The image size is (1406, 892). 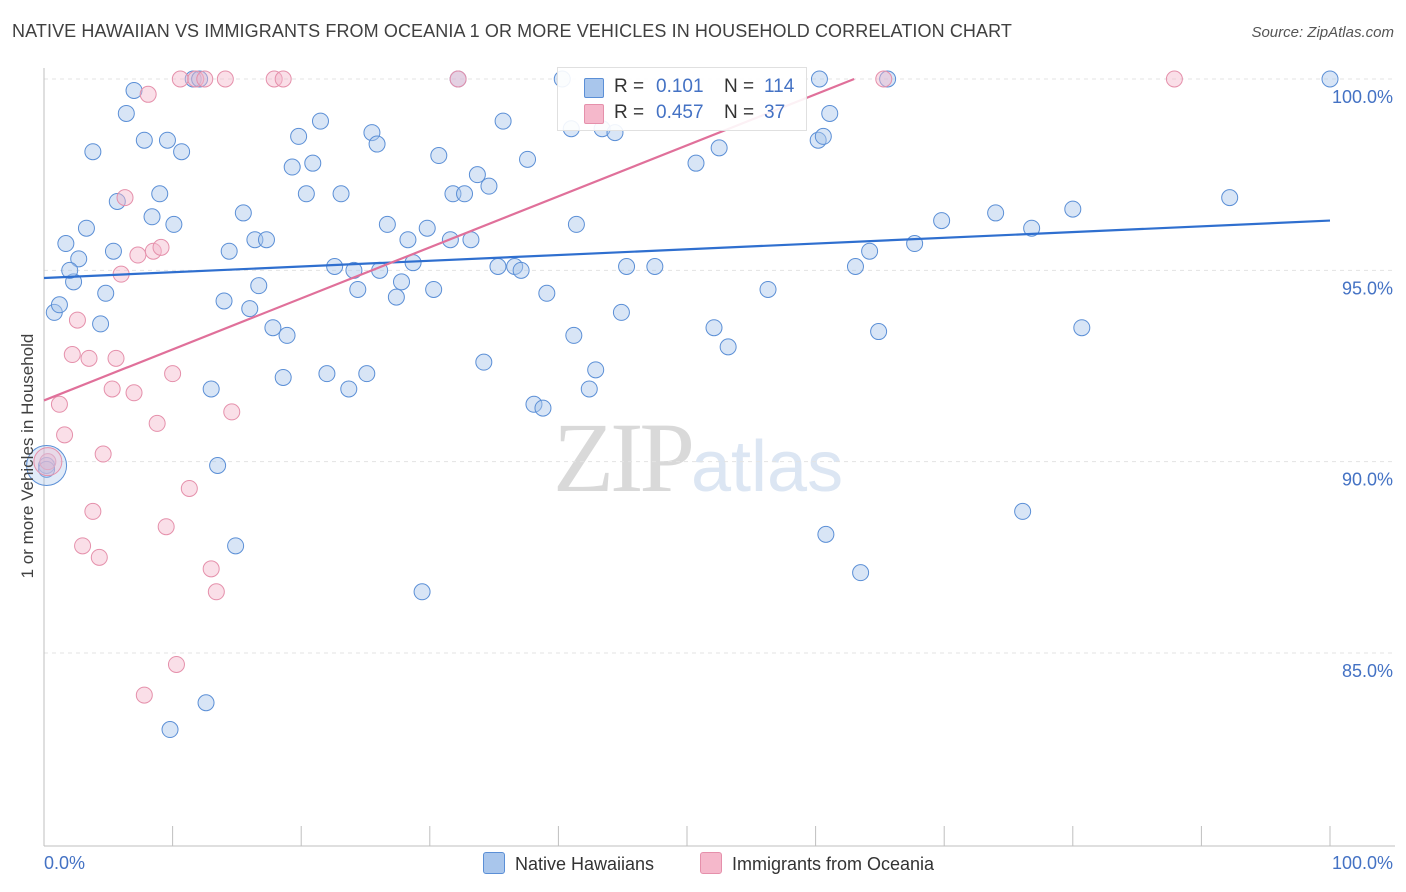 What do you see at coordinates (767, 467) in the screenshot?
I see `watermark-atlas: atlas` at bounding box center [767, 467].